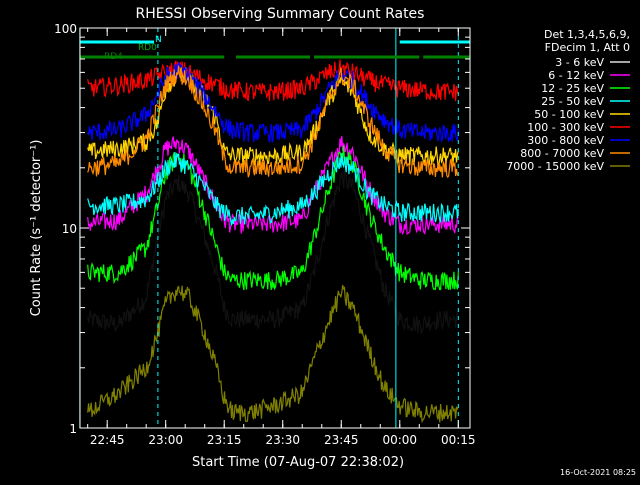  I want to click on x-tick-label-5: 23:45, so click(341, 440).